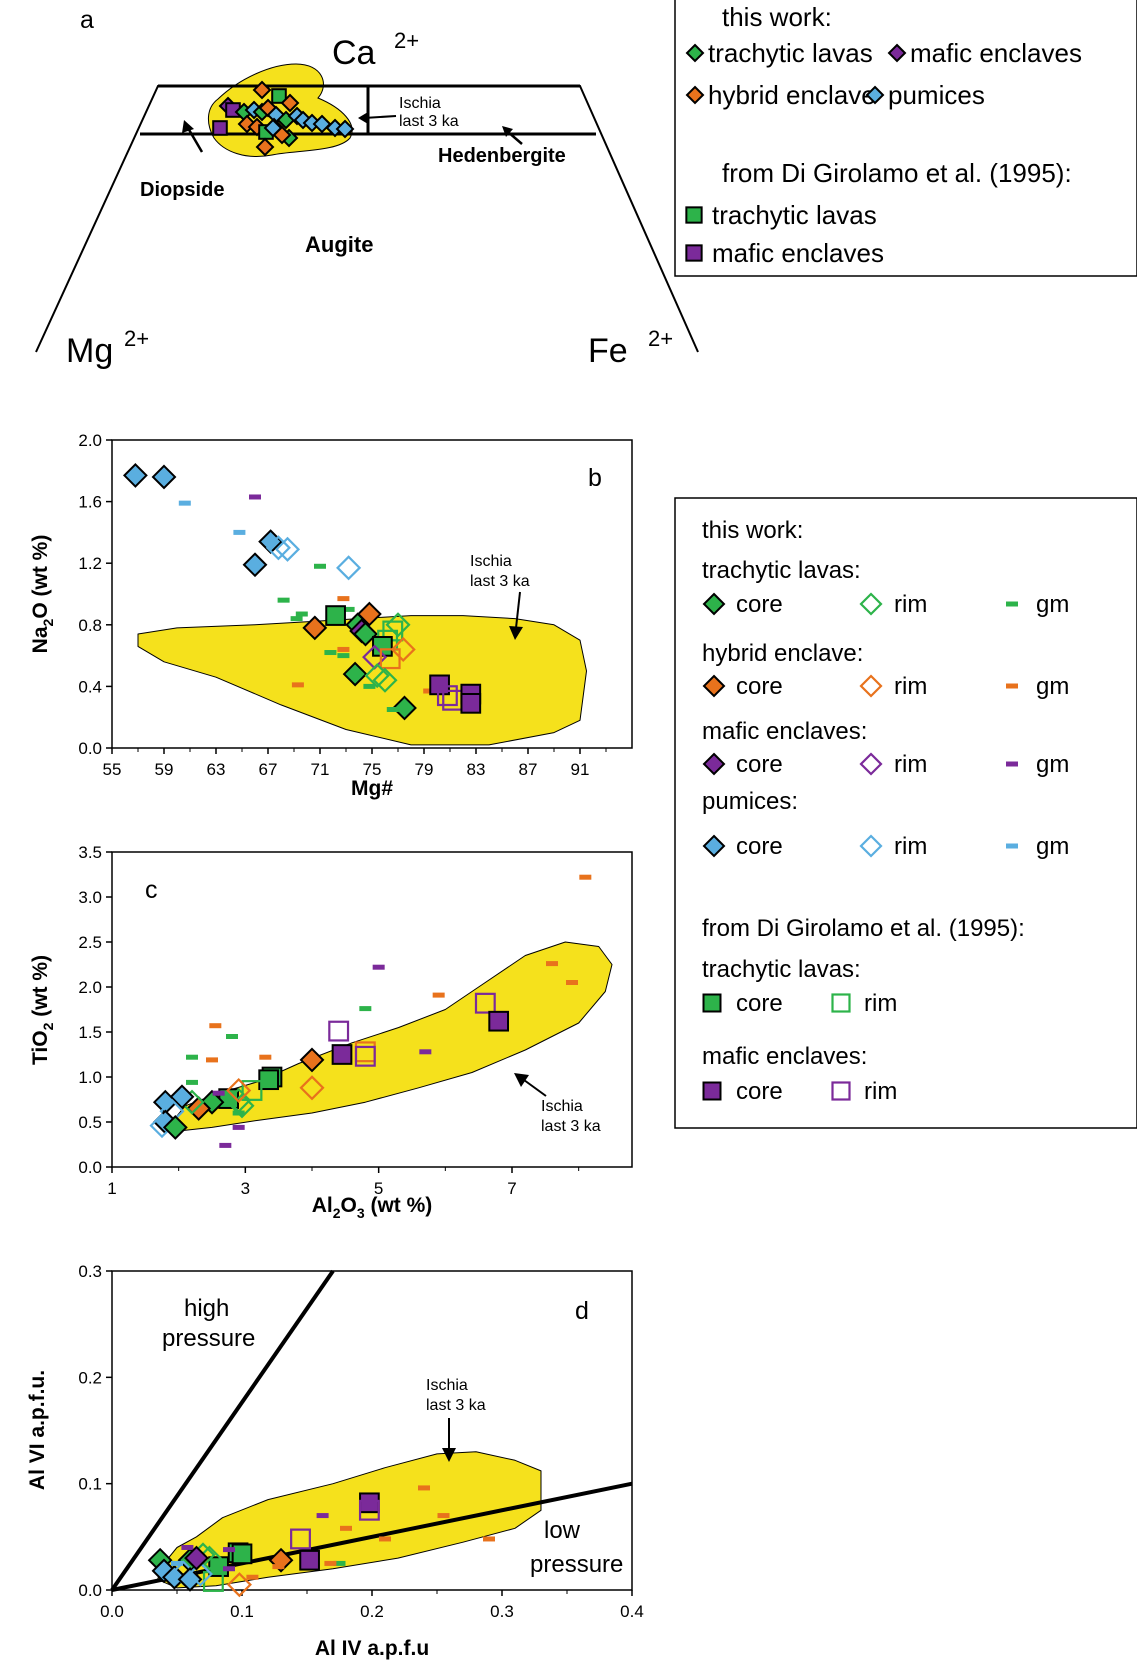 The height and width of the screenshot is (1665, 1137). What do you see at coordinates (750, 801) in the screenshot?
I see `legend-group-title-3: pumices:` at bounding box center [750, 801].